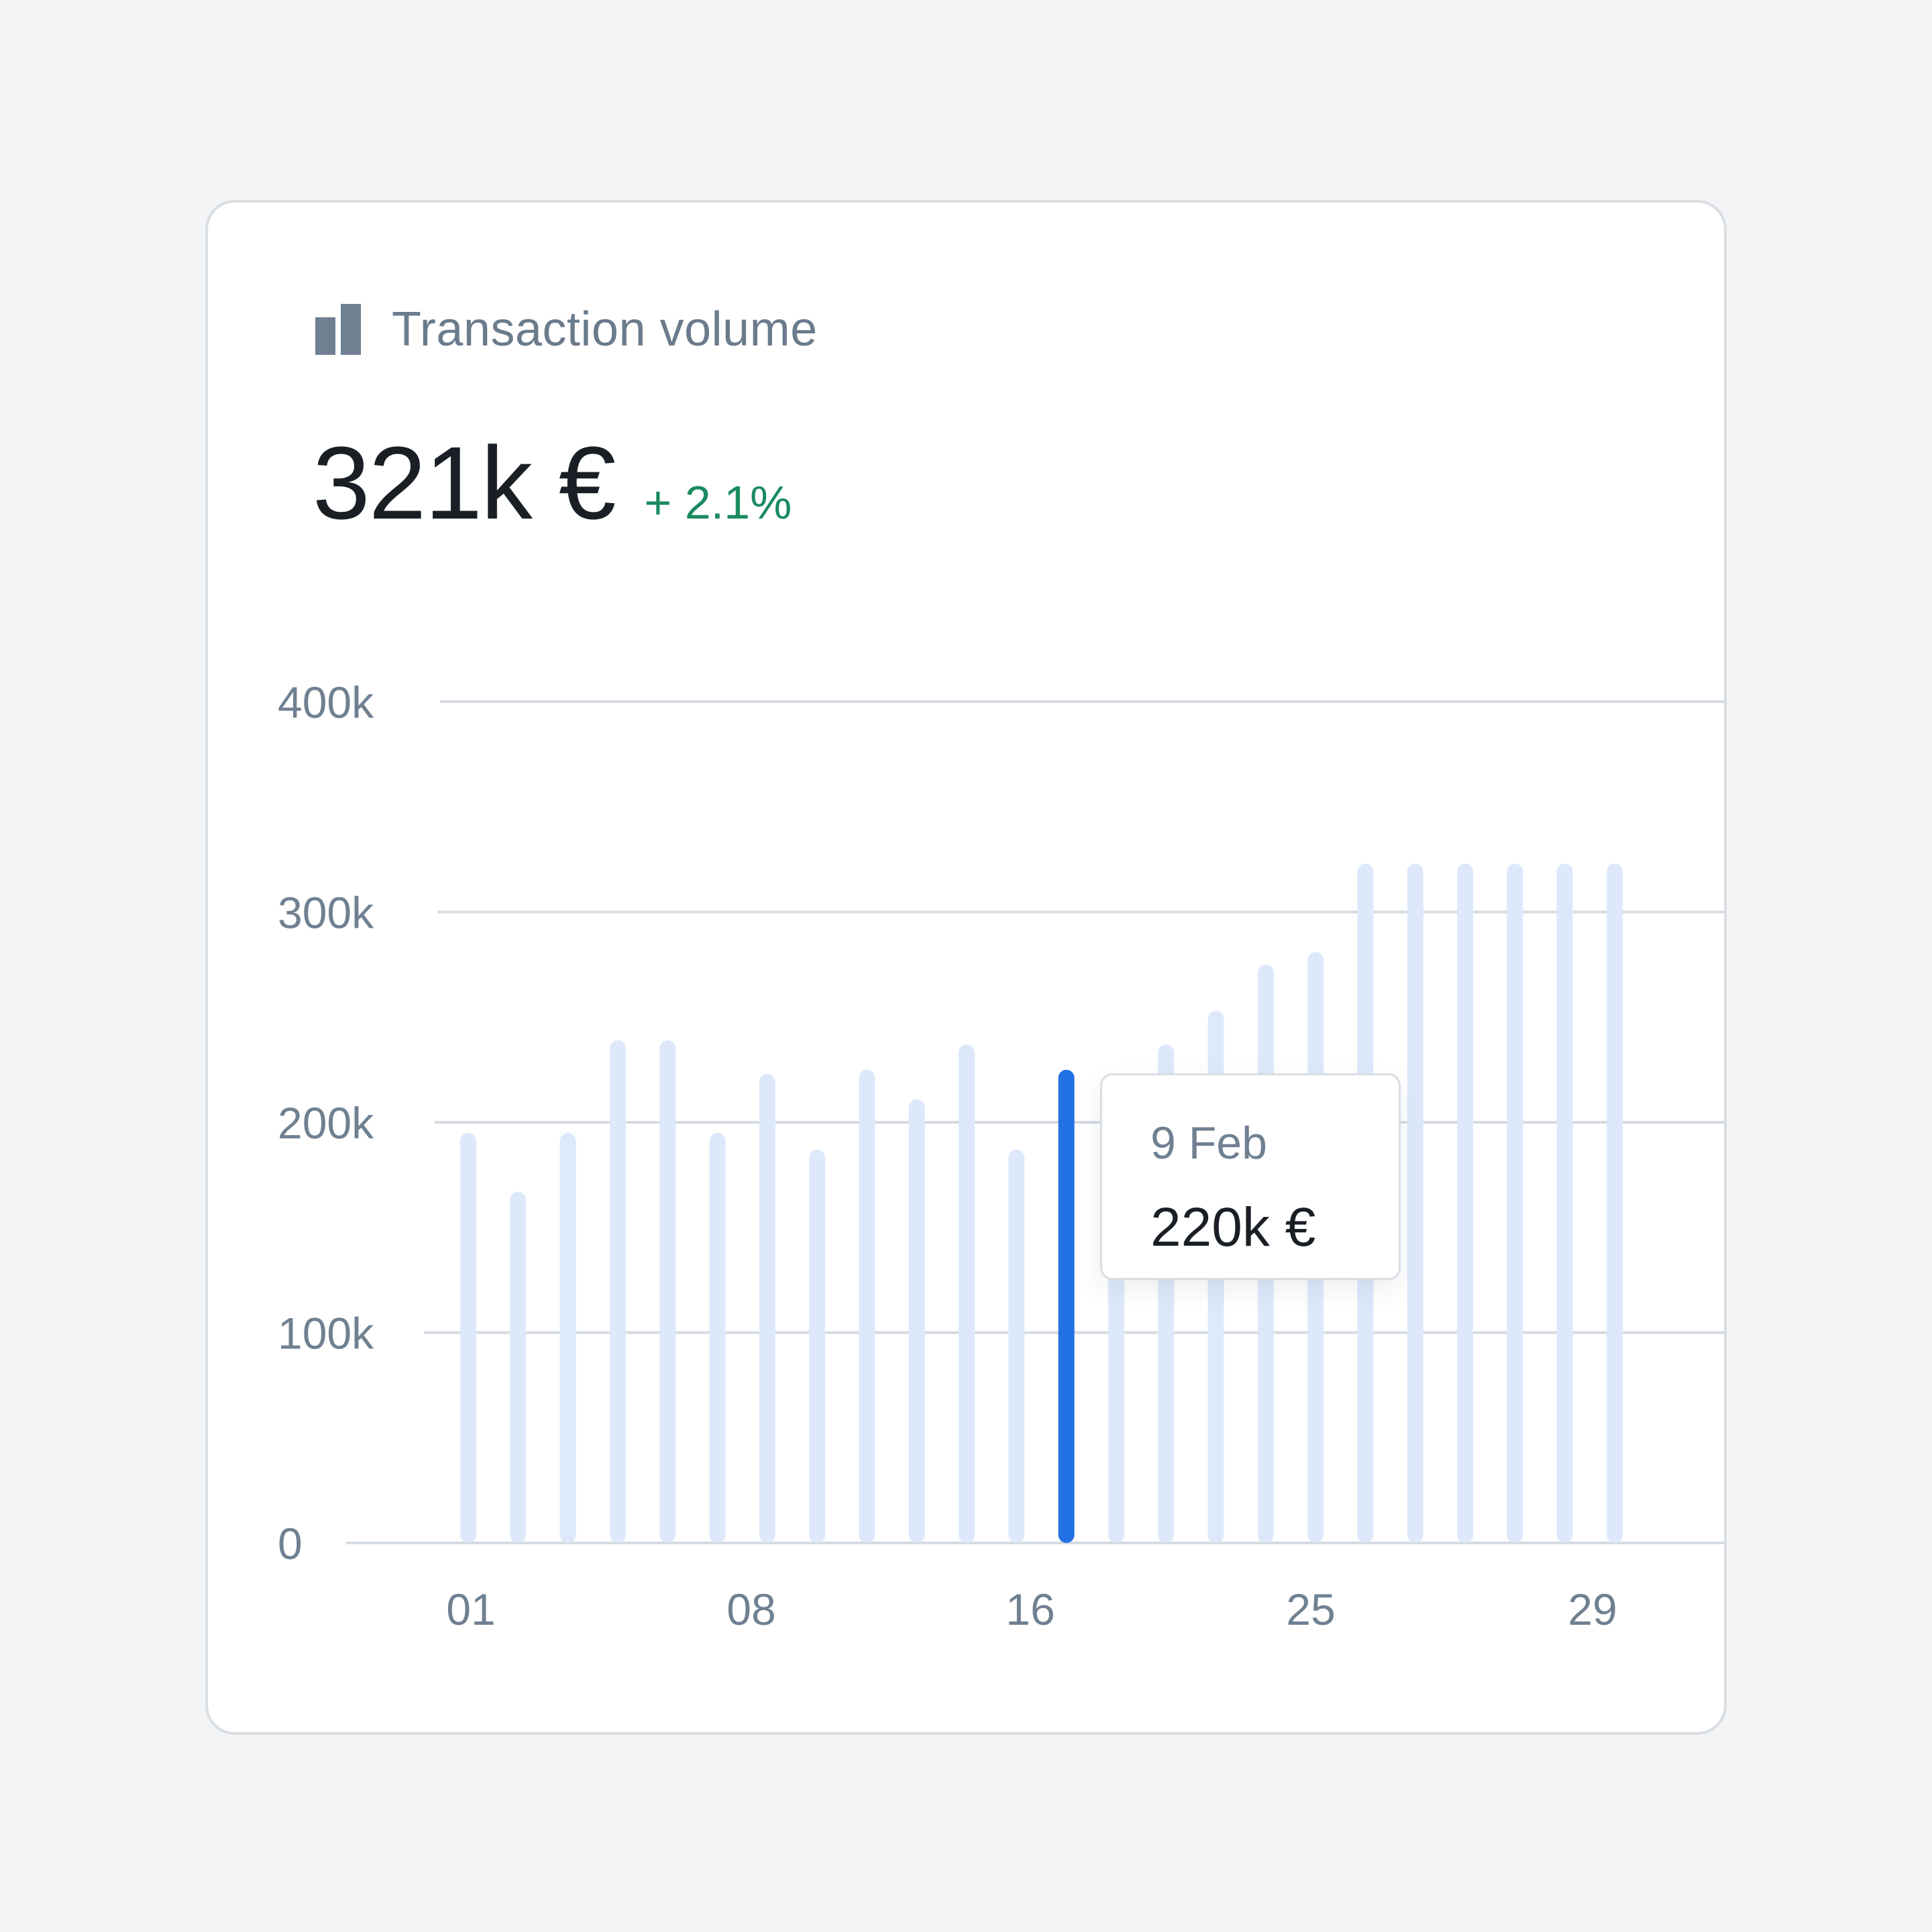  What do you see at coordinates (290, 1543) in the screenshot?
I see `y-tick-label: 0` at bounding box center [290, 1543].